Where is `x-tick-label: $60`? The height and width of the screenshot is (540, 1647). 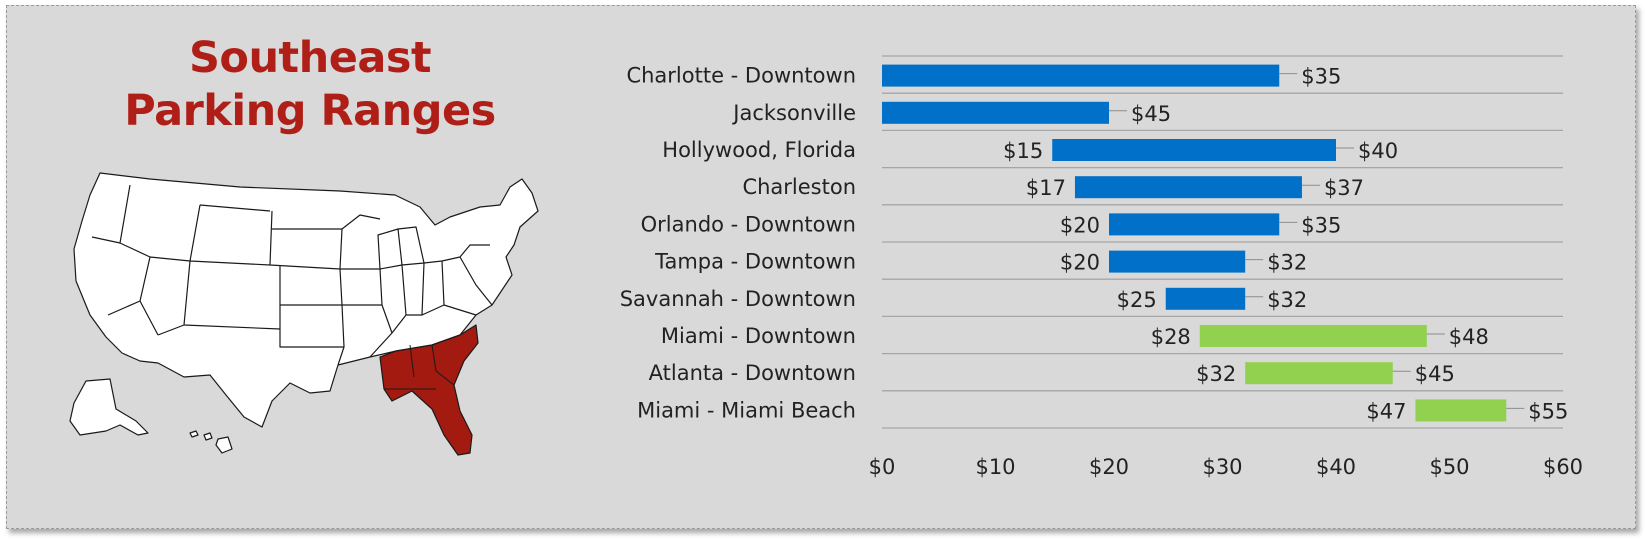 x-tick-label: $60 is located at coordinates (1563, 467).